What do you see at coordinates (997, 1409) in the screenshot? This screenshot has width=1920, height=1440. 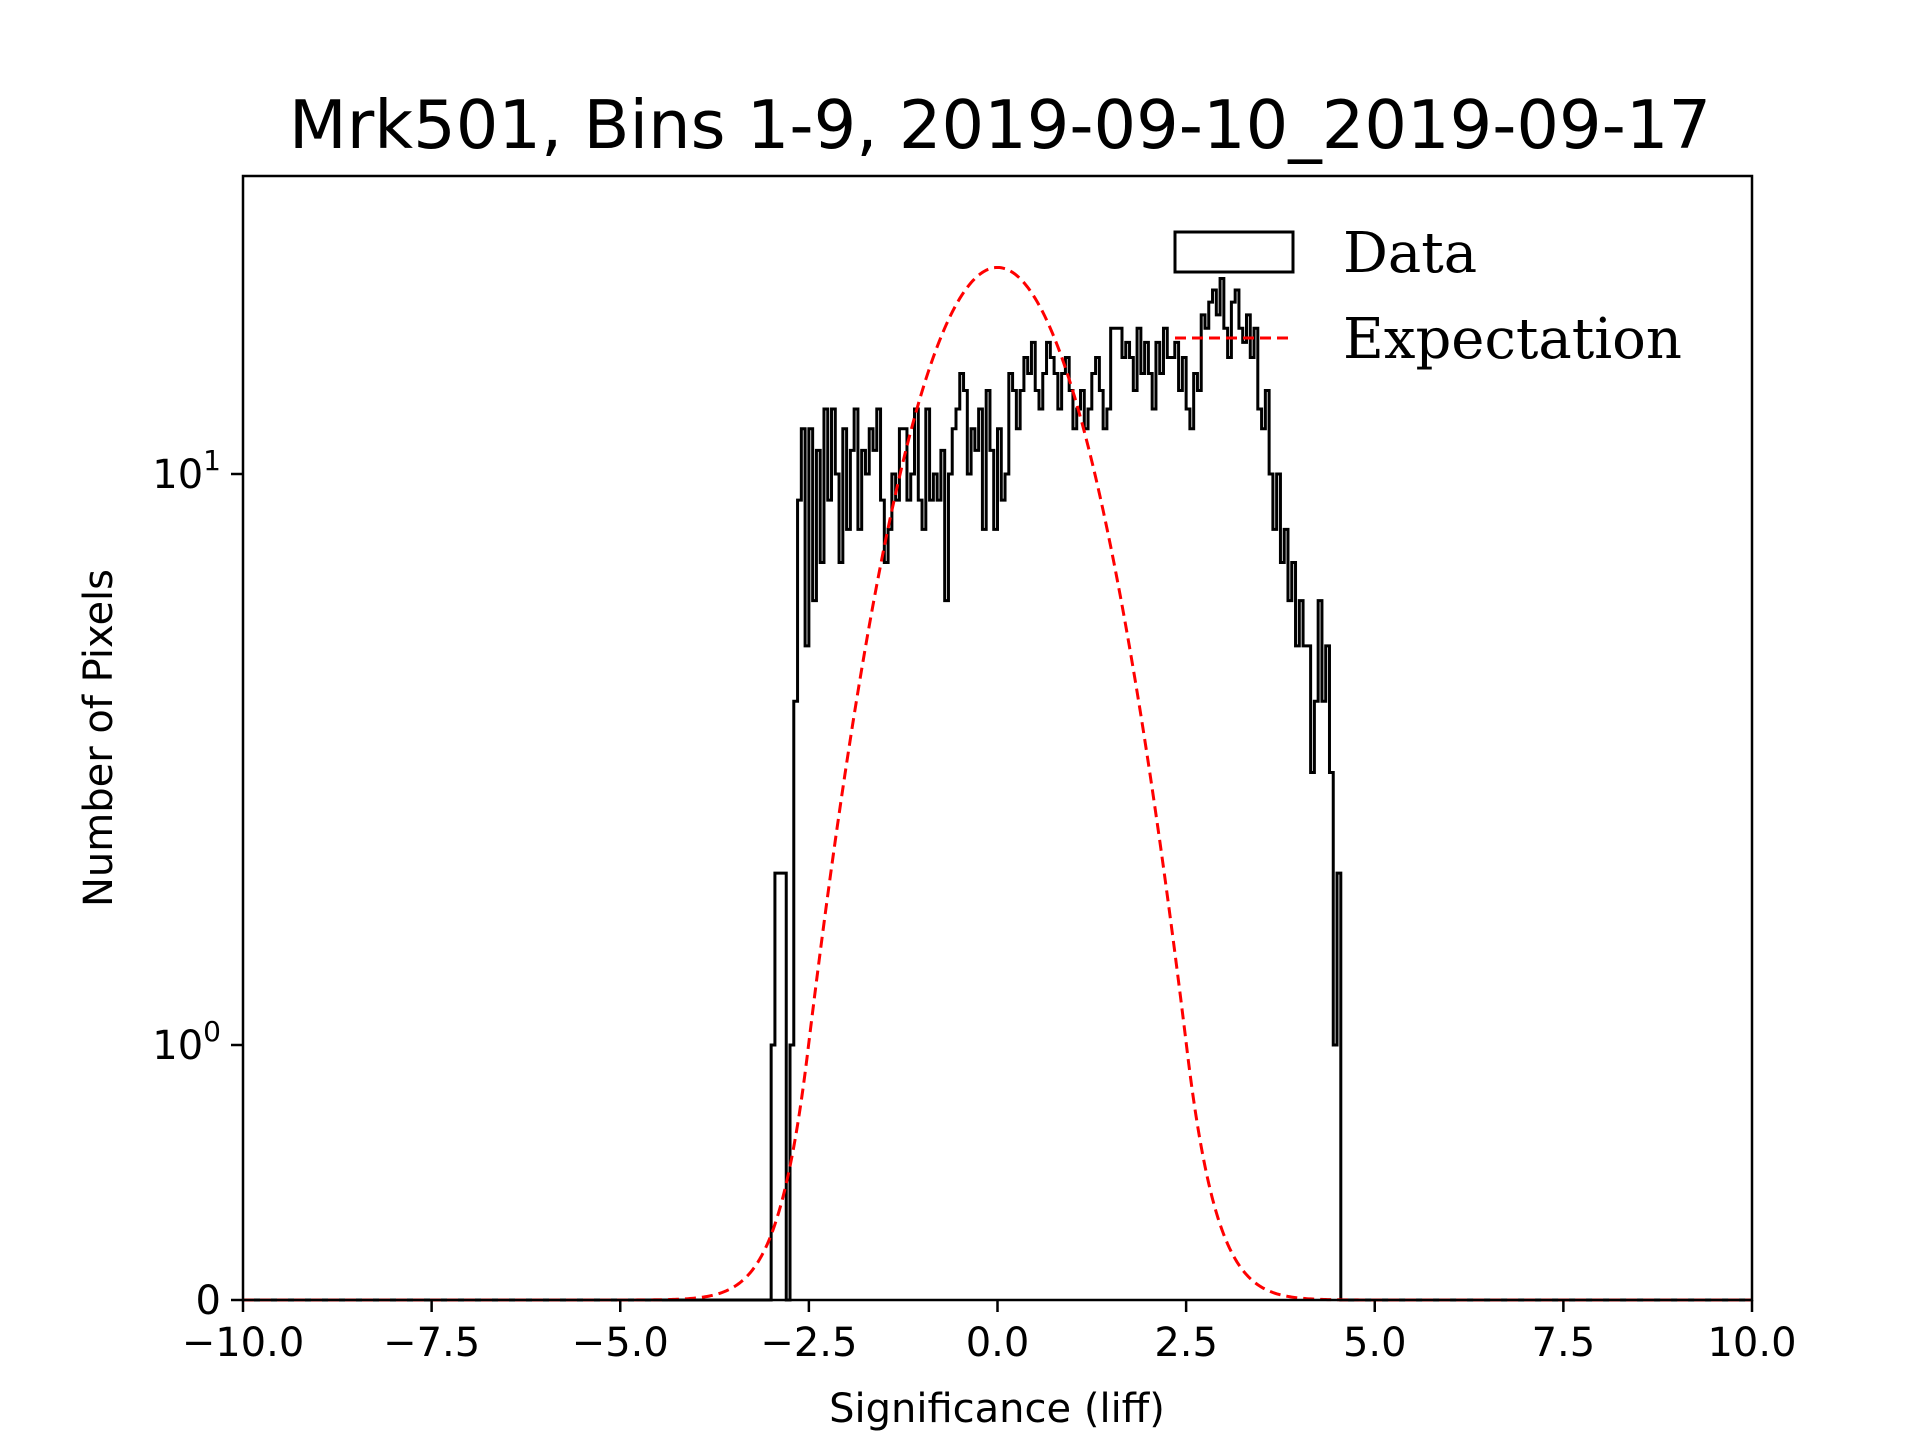 I see `x-axis-label: Significance (liff)` at bounding box center [997, 1409].